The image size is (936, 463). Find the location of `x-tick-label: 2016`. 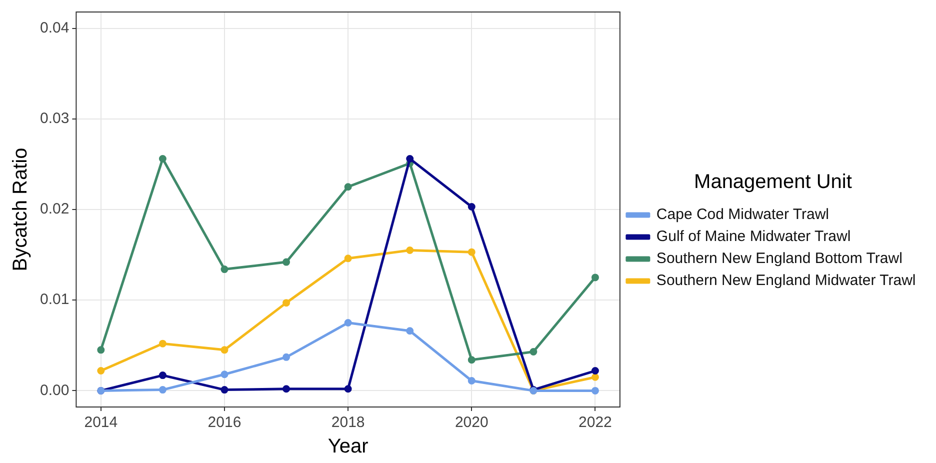

x-tick-label: 2016 is located at coordinates (225, 423).